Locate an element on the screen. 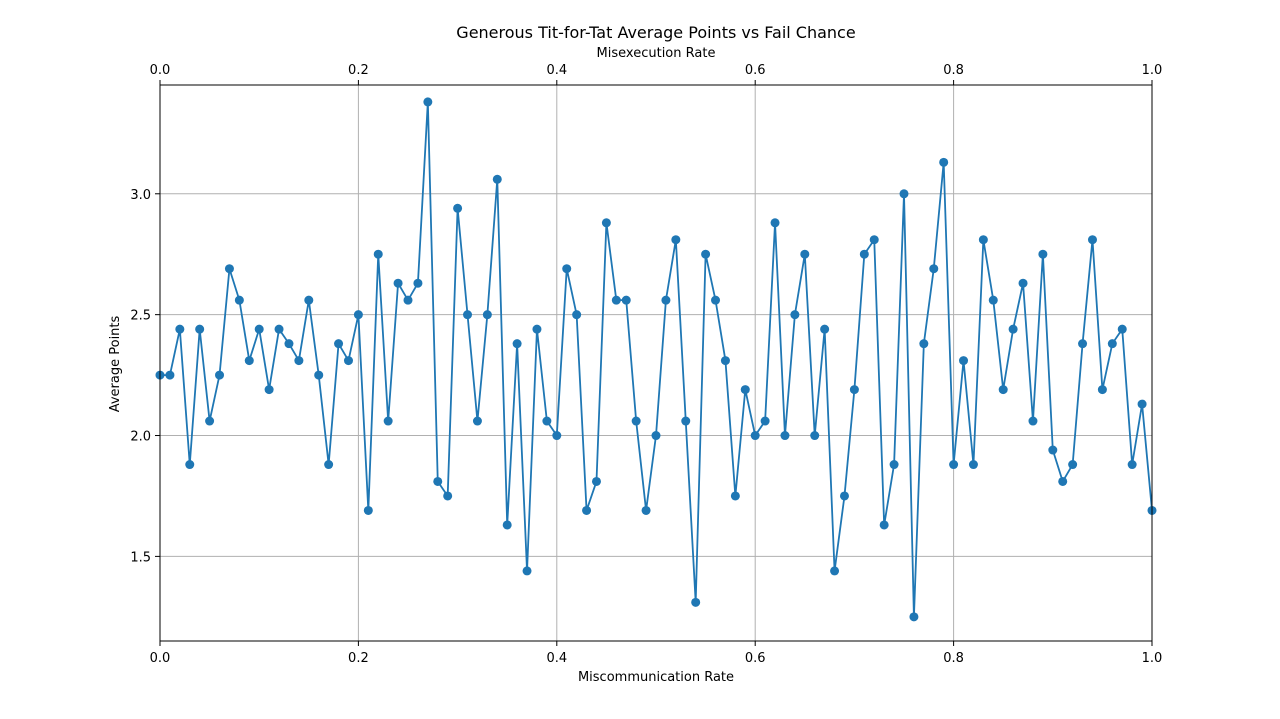 The height and width of the screenshot is (719, 1280). x2-axis-label: Misexecution Rate is located at coordinates (656, 53).